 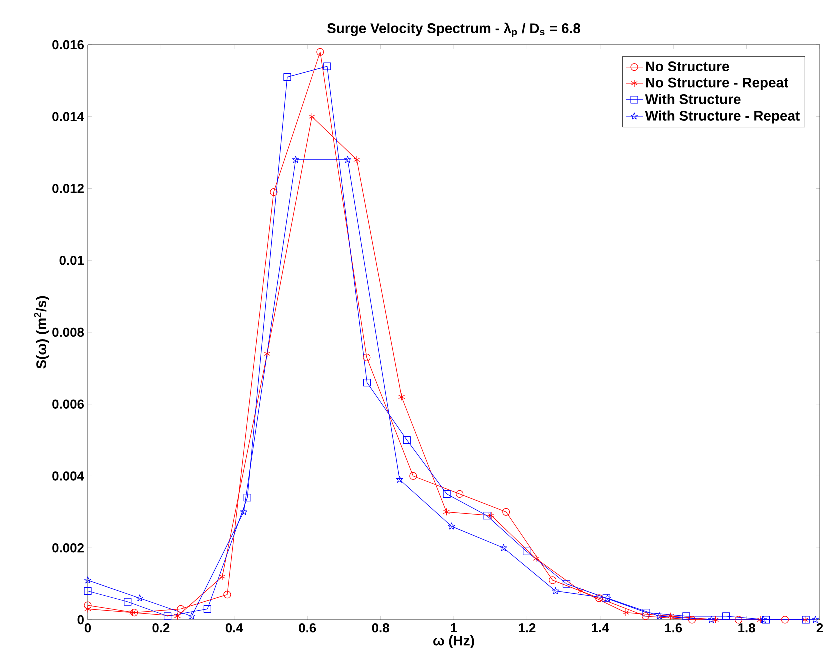 I want to click on y-tick-label: 0.012, so click(x=68, y=189).